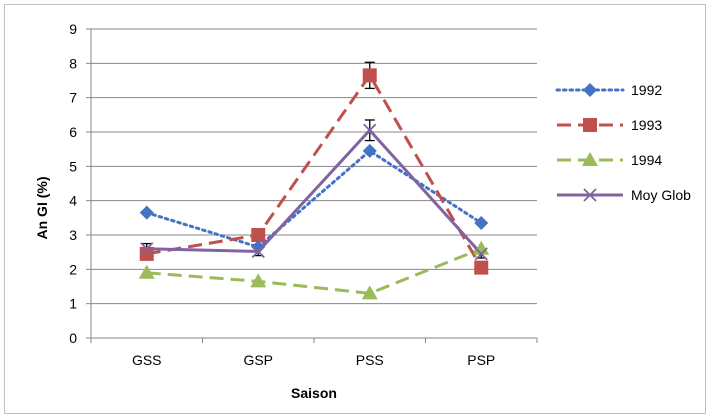 The image size is (712, 420). I want to click on series-line-1992, so click(314, 199).